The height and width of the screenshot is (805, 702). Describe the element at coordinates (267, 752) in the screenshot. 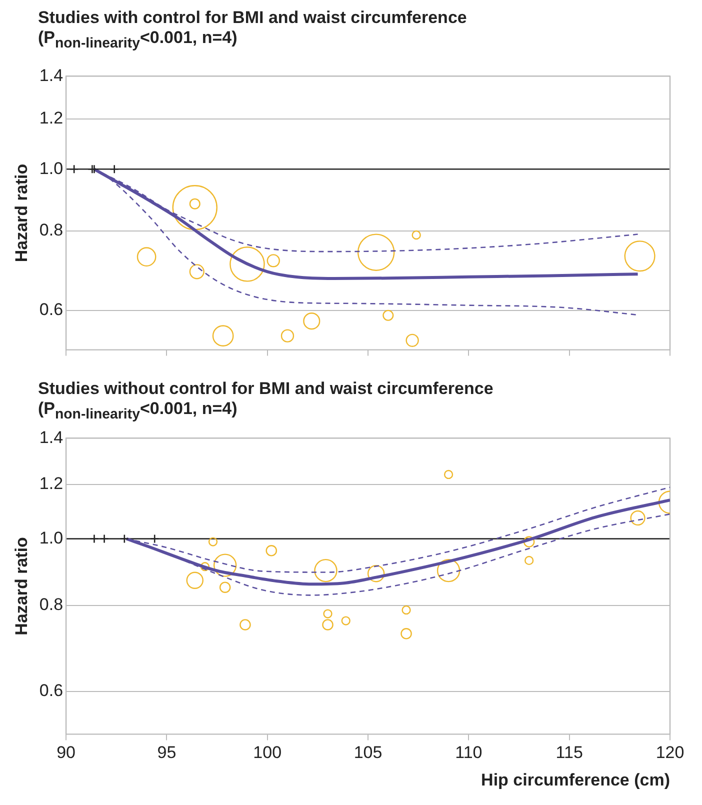

I see `x-tick-label: 100` at that location.